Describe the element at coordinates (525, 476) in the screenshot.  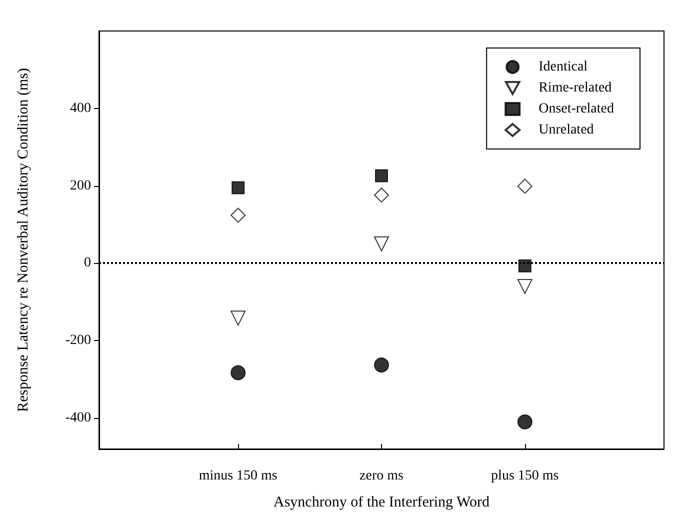
I see `x-tick-label: plus 150 ms` at that location.